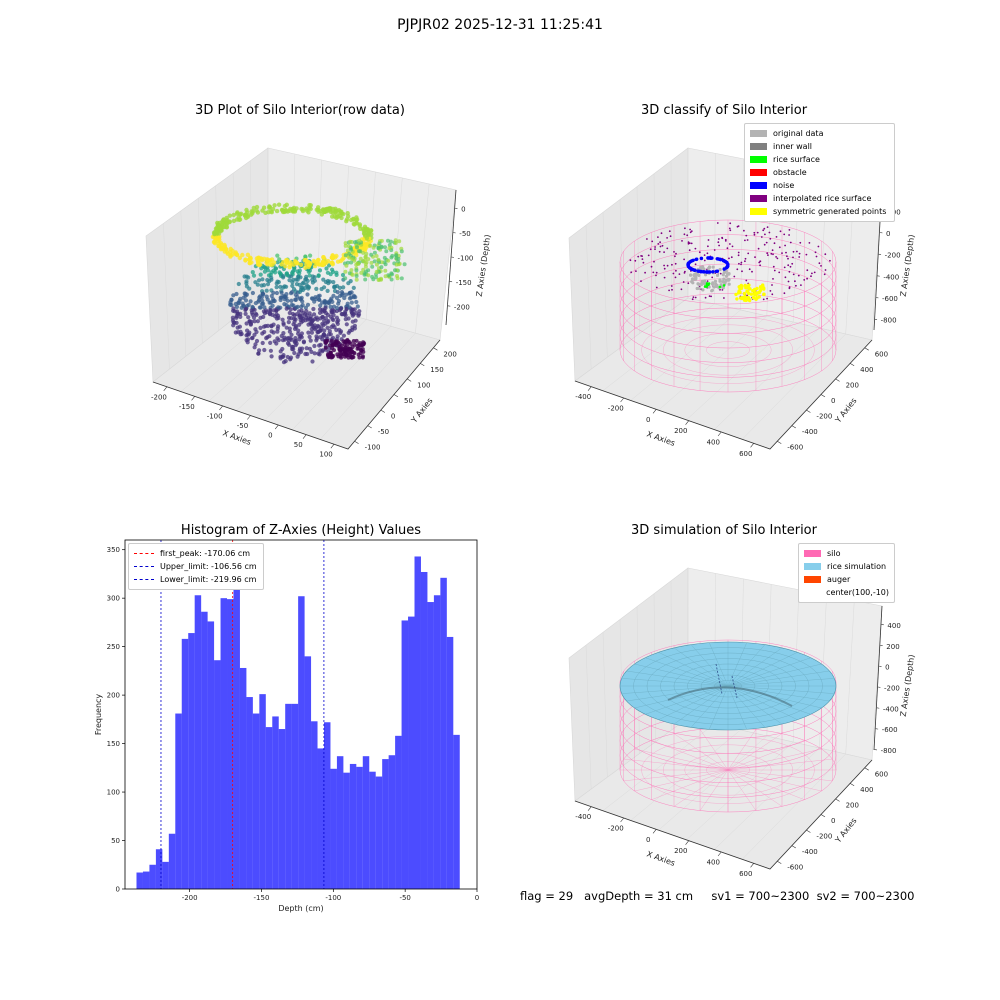  Describe the element at coordinates (822, 198) in the screenshot. I see `legend-label: interpolated rice surface` at that location.